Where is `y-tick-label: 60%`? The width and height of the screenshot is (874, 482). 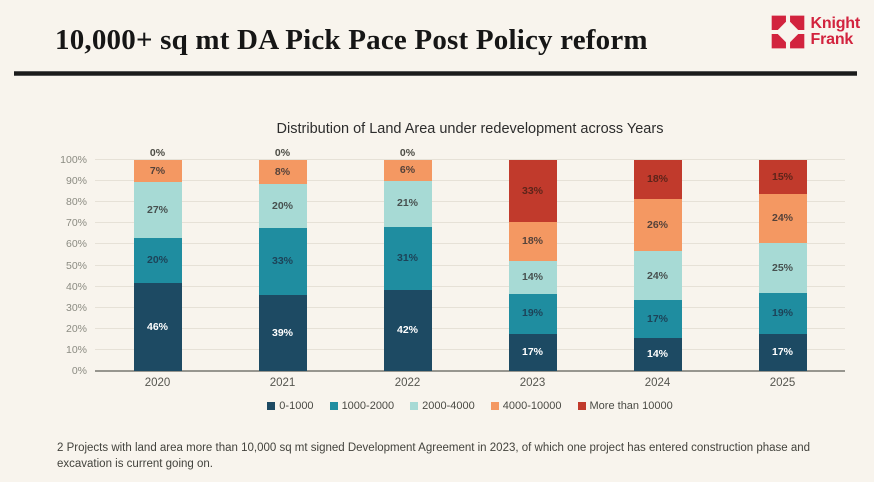 y-tick-label: 60% is located at coordinates (76, 244).